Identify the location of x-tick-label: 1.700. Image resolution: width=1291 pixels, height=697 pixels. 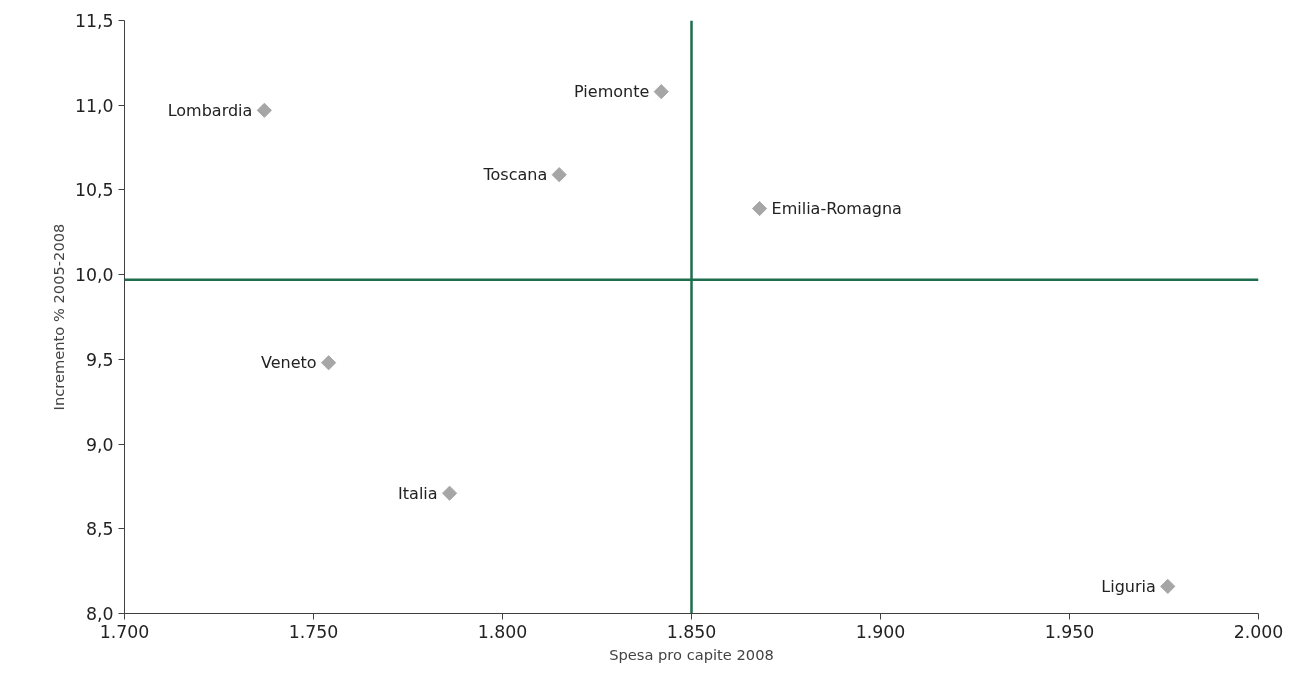
(124, 631).